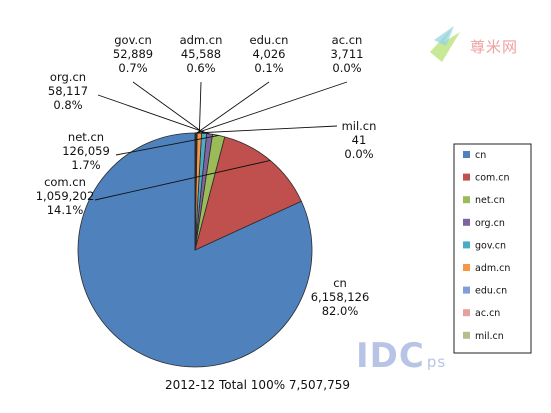  What do you see at coordinates (466, 222) in the screenshot?
I see `legend-swatch-org-cn` at bounding box center [466, 222].